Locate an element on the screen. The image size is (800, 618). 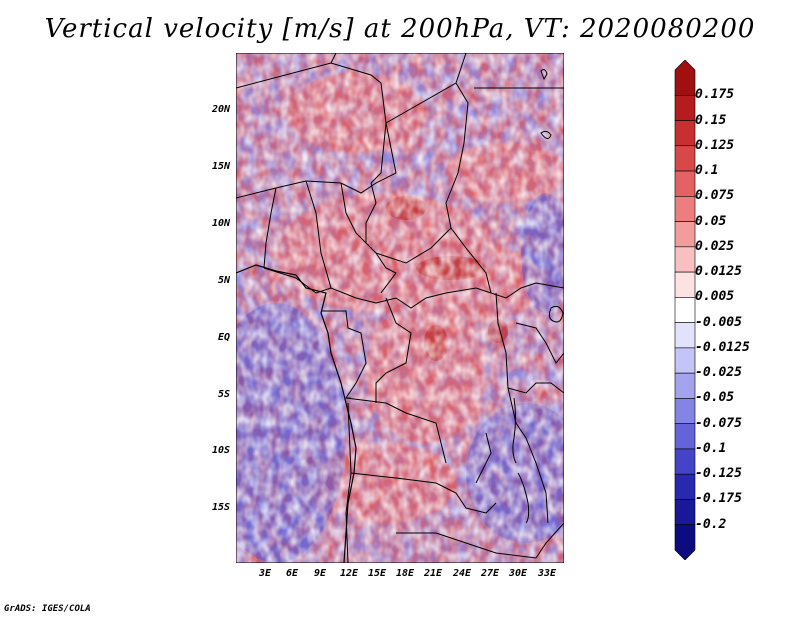
colorbar-label: 0.05 is located at coordinates (711, 221).